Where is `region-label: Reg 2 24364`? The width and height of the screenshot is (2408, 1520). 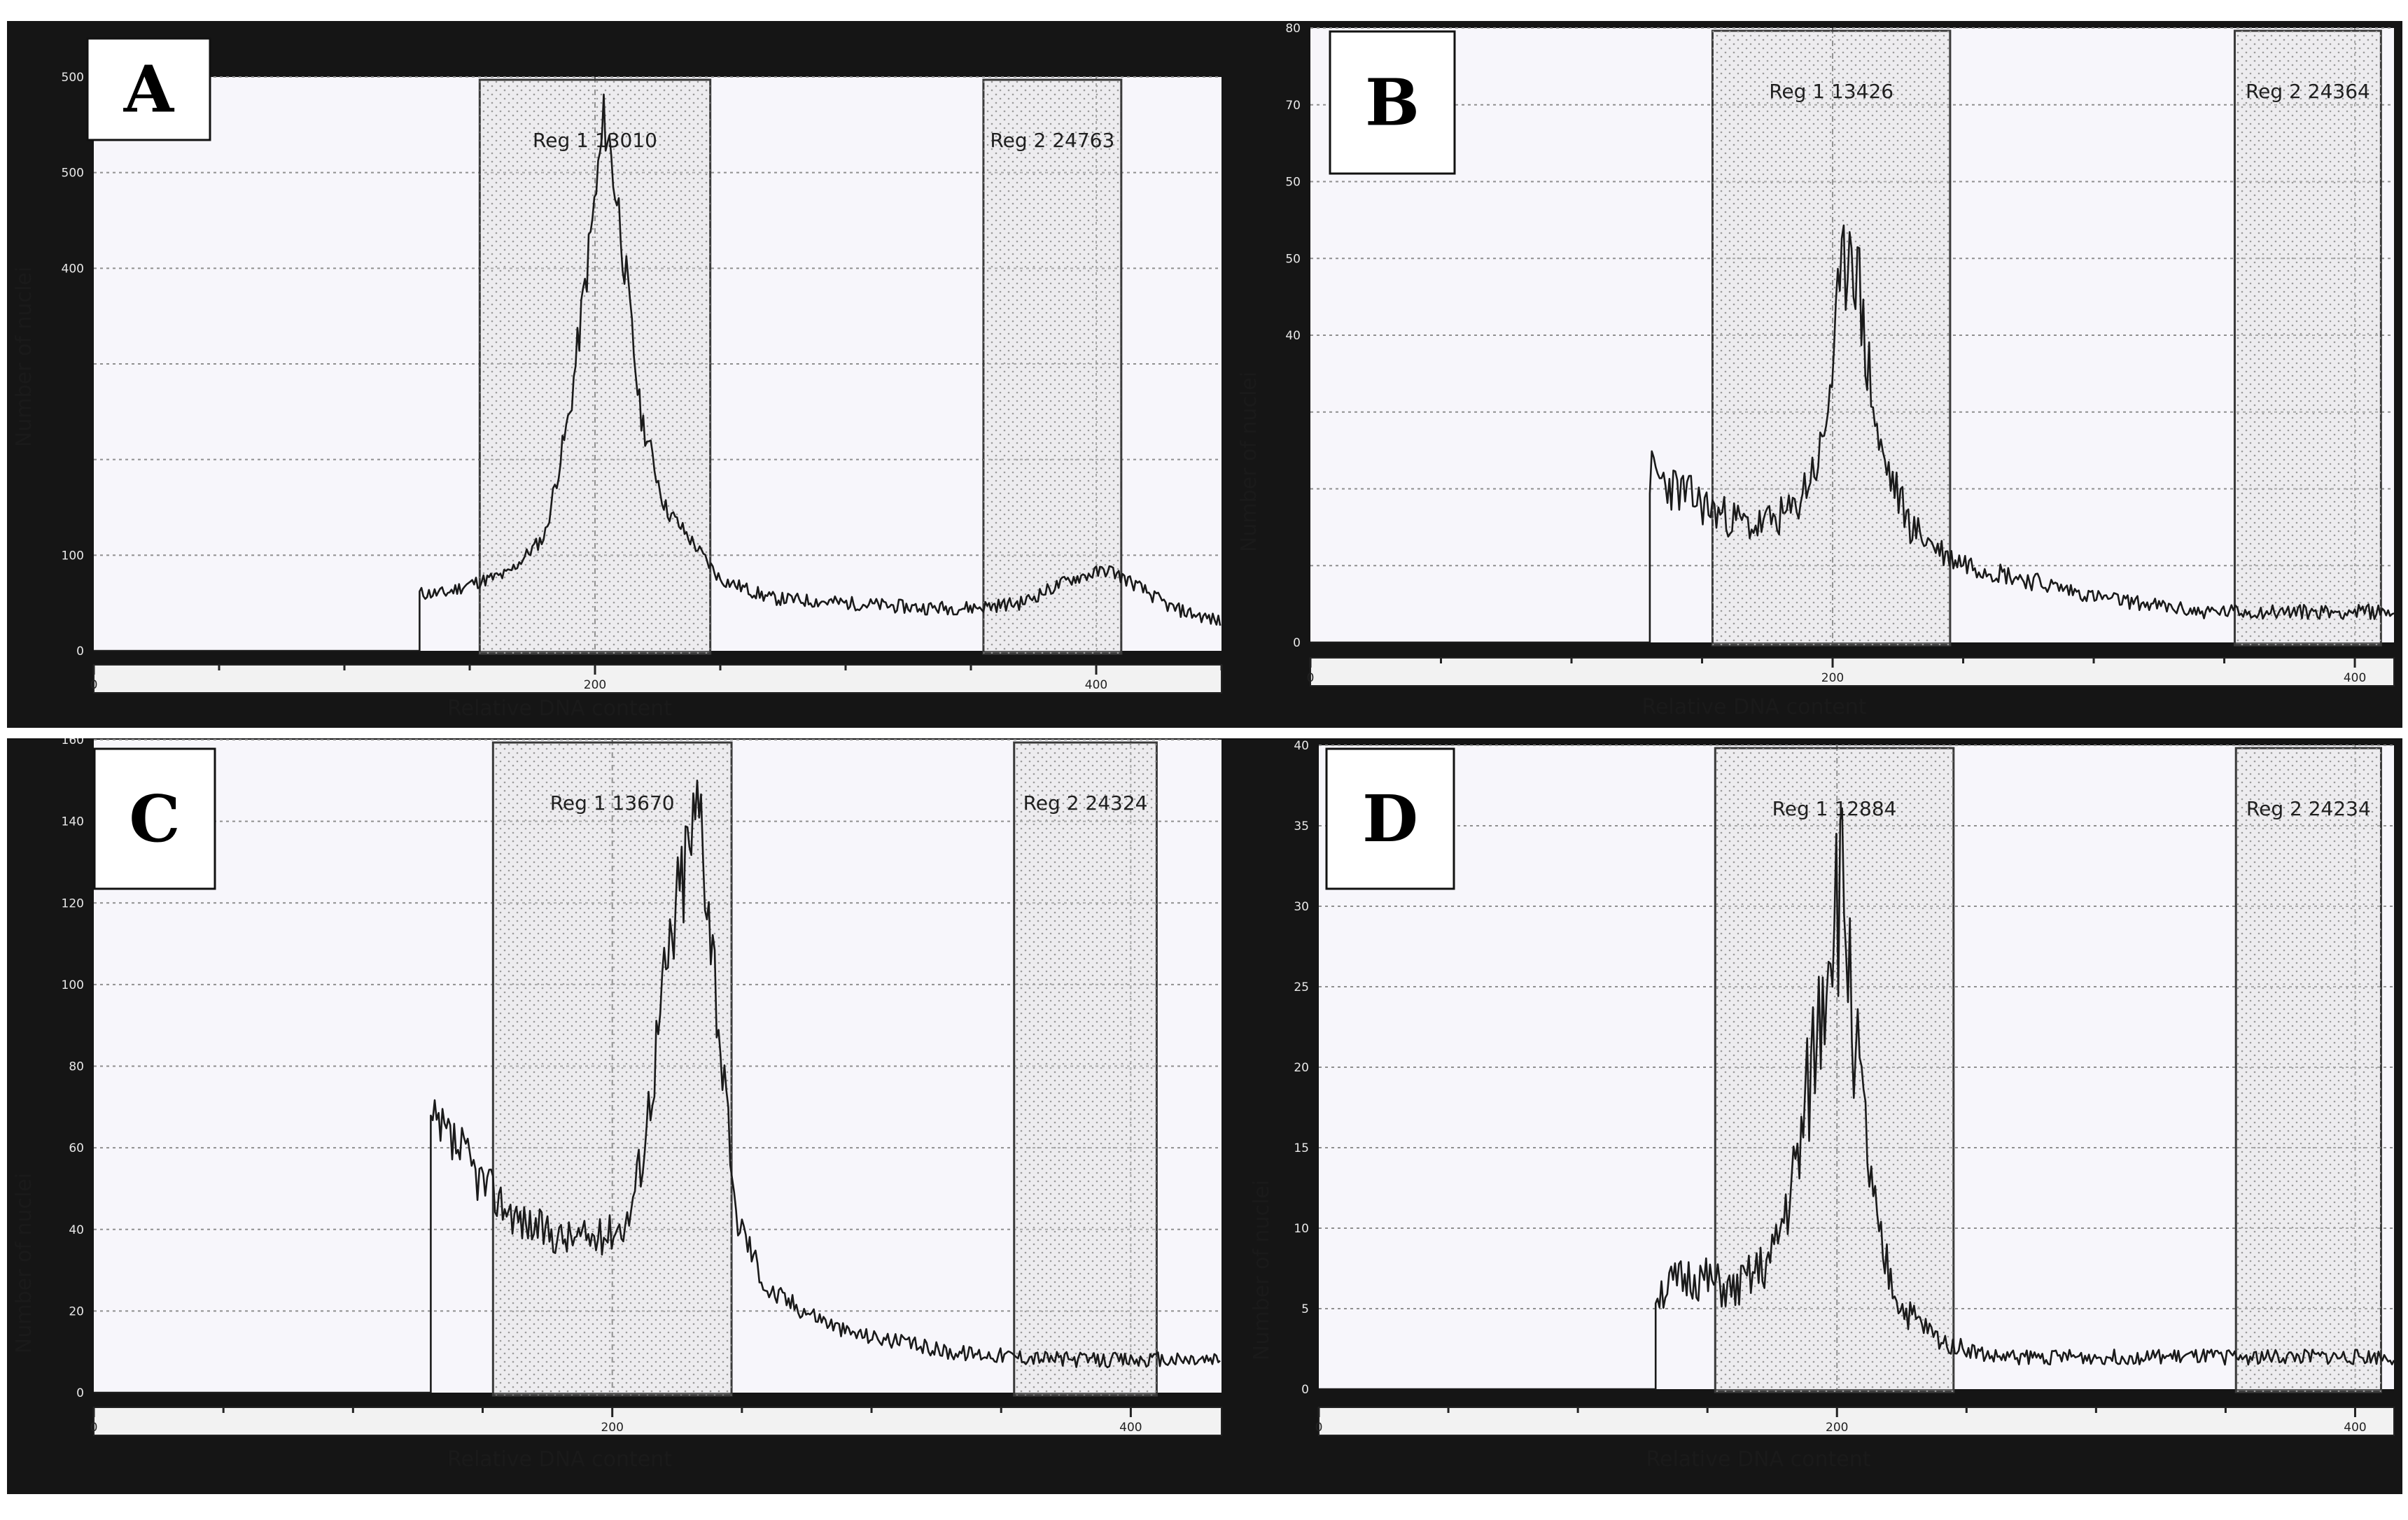
region-label: Reg 2 24364 is located at coordinates (2308, 91).